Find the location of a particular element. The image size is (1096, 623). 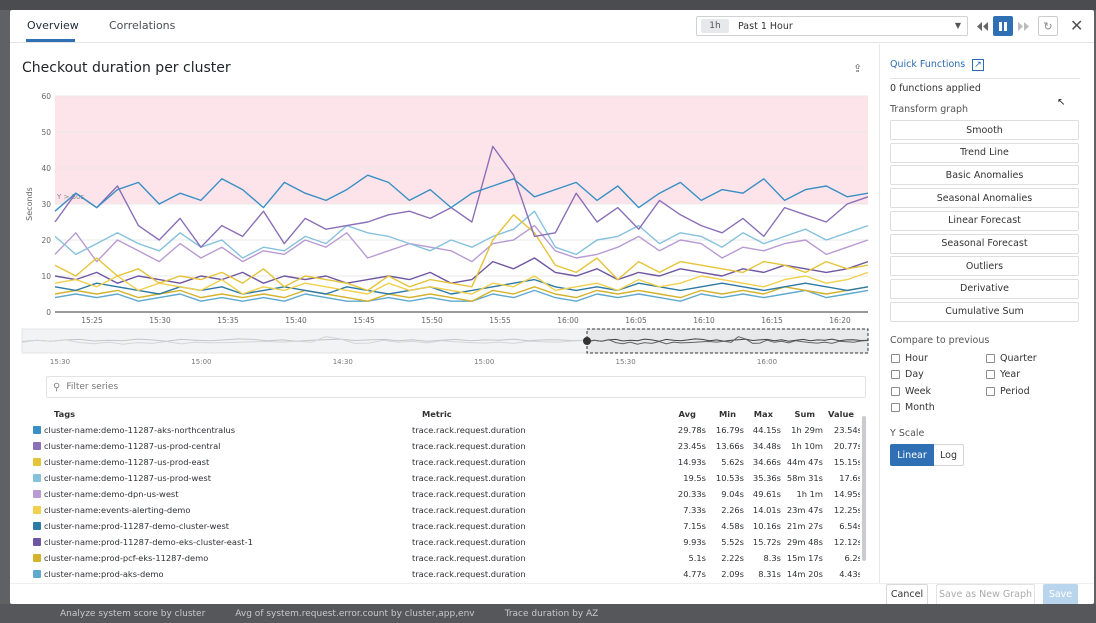

tab-correlations: Correlations is located at coordinates (142, 25).